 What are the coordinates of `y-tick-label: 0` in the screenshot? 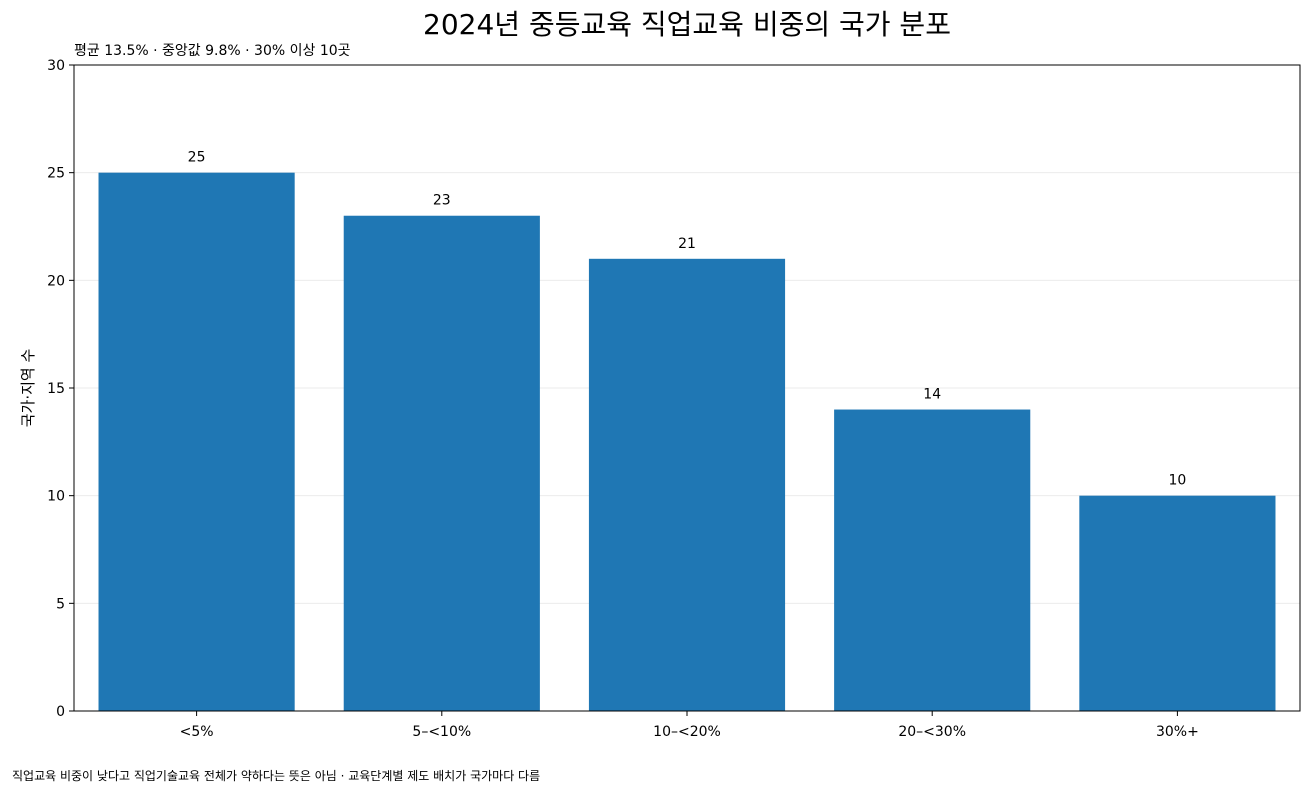 It's located at (60, 712).